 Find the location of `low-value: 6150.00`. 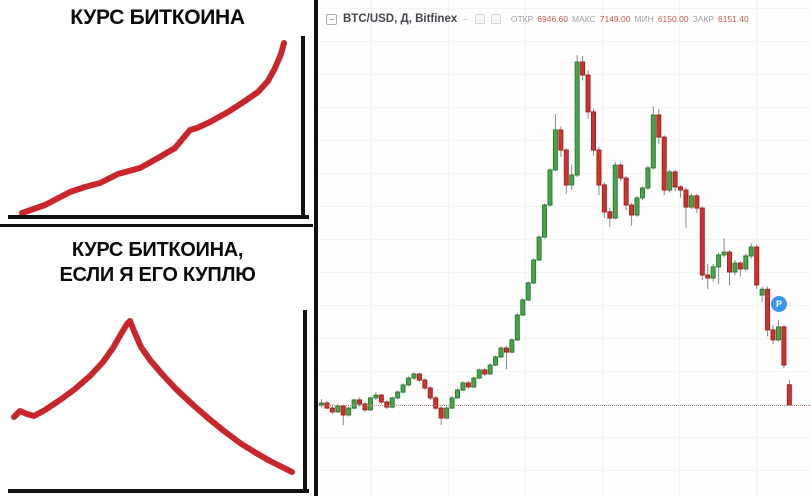

low-value: 6150.00 is located at coordinates (673, 19).